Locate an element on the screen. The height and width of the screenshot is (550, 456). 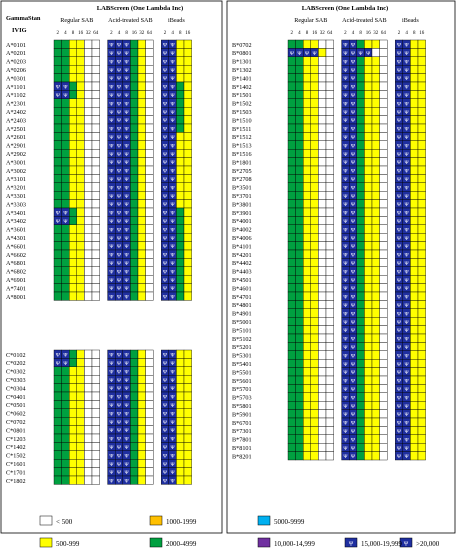
allele-label: C*0401 is located at coordinates (16, 397).